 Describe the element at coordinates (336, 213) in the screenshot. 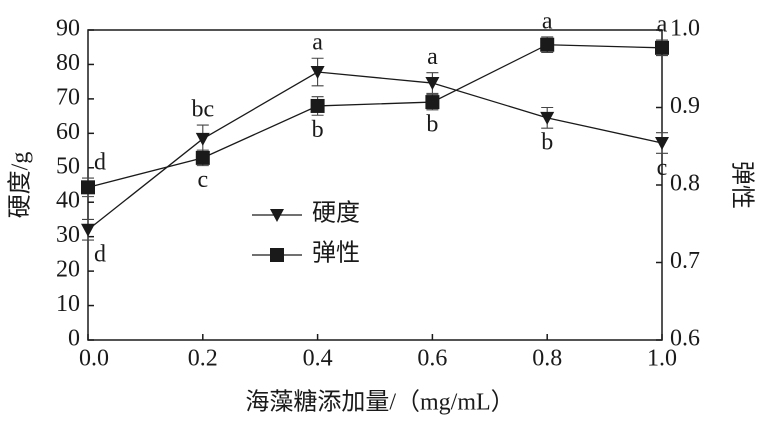

I see `legend-label: 硬度` at that location.